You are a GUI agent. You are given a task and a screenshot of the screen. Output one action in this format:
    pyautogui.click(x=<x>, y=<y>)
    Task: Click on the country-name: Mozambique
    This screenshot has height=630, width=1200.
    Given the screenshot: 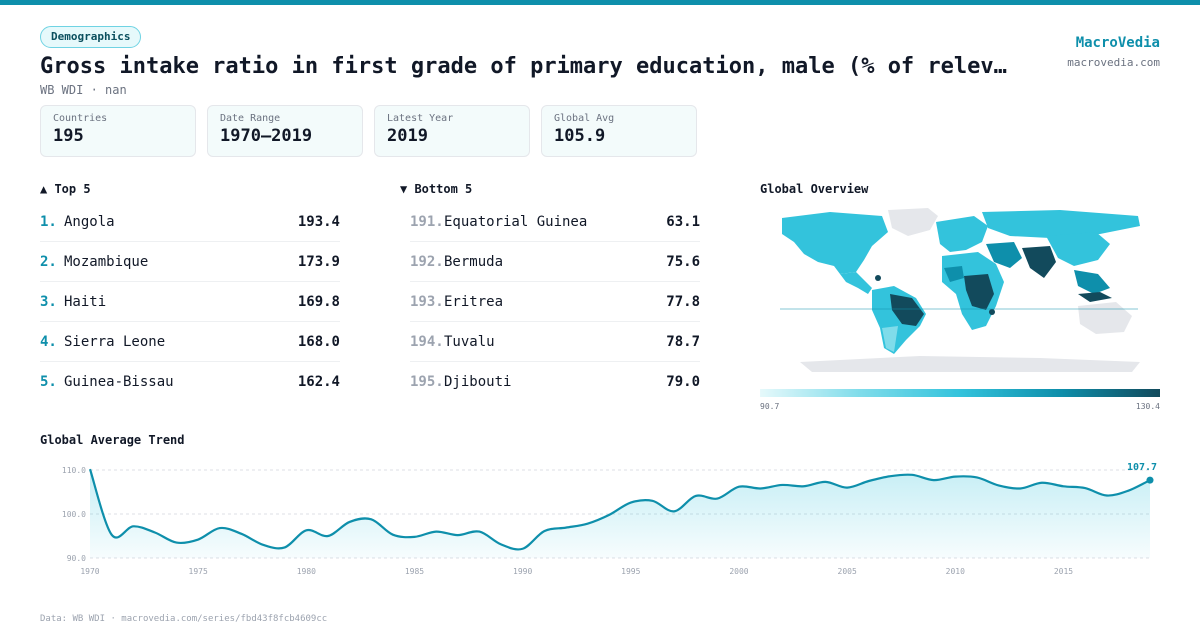 What is the action you would take?
    pyautogui.click(x=106, y=261)
    